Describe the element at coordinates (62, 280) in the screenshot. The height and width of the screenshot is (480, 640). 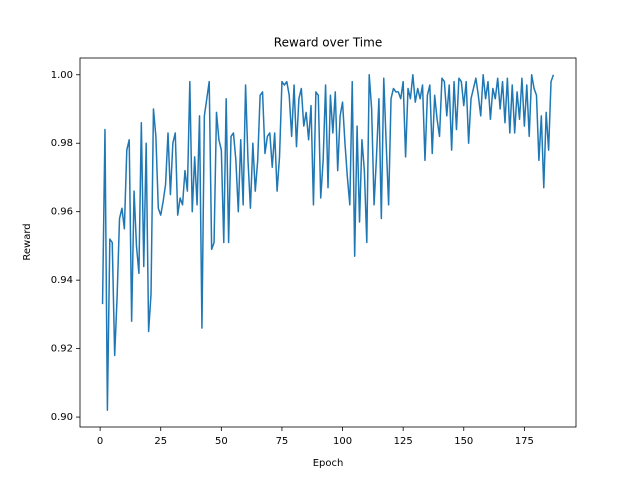
I see `y-tick-label: 0.94` at that location.